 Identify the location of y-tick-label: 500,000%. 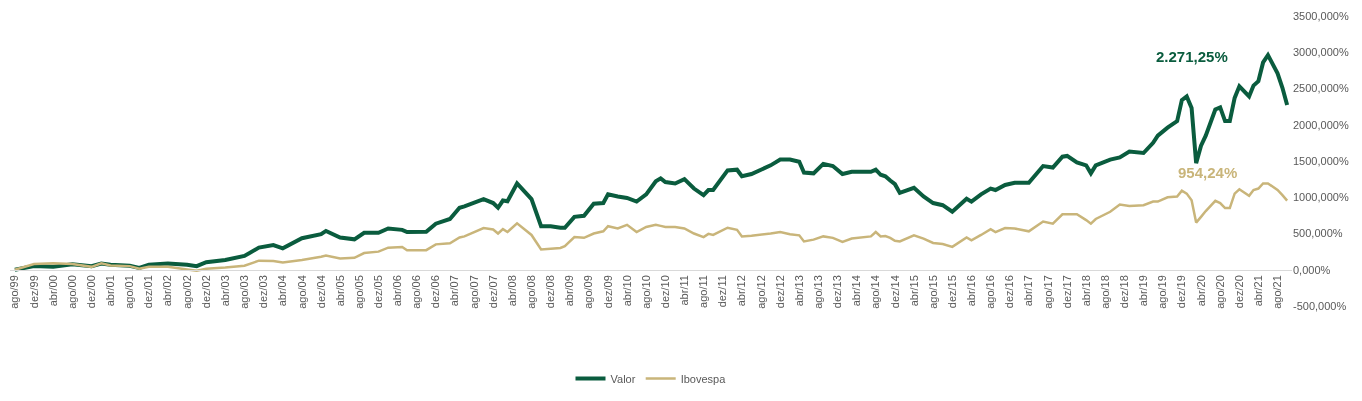
(1318, 233).